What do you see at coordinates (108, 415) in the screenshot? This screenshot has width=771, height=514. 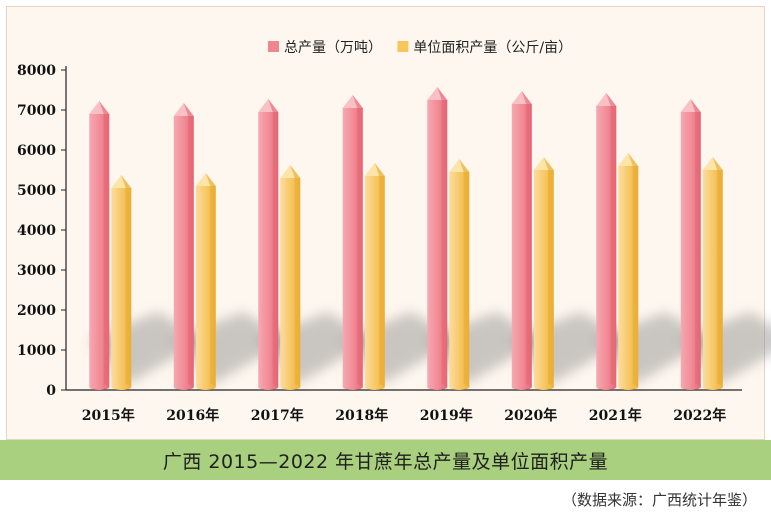 I see `x-tick-label: 2015年` at bounding box center [108, 415].